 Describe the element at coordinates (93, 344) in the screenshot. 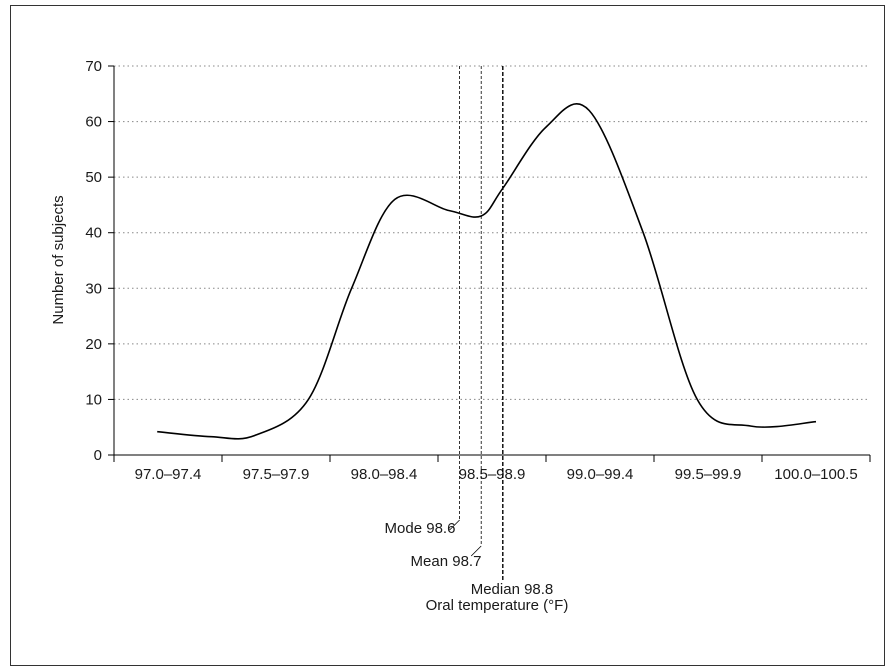

I see `y-tick-label-20: 20` at that location.